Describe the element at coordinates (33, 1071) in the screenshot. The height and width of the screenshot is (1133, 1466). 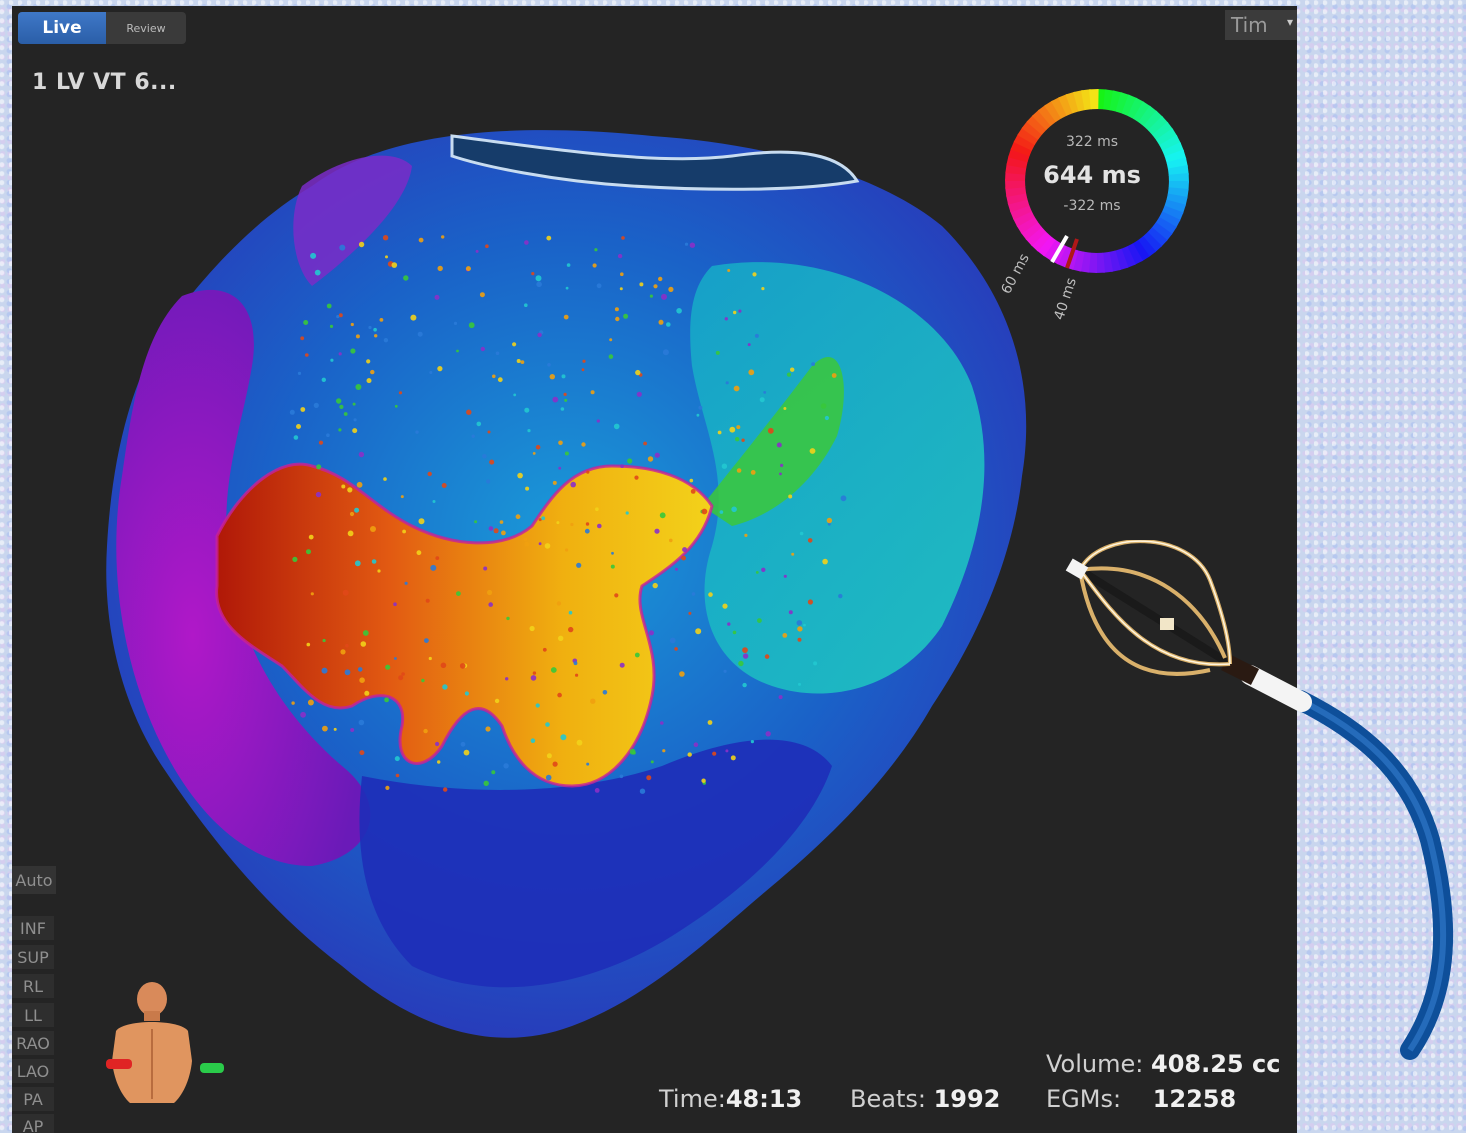
I see `view-lao-button: LAO` at that location.